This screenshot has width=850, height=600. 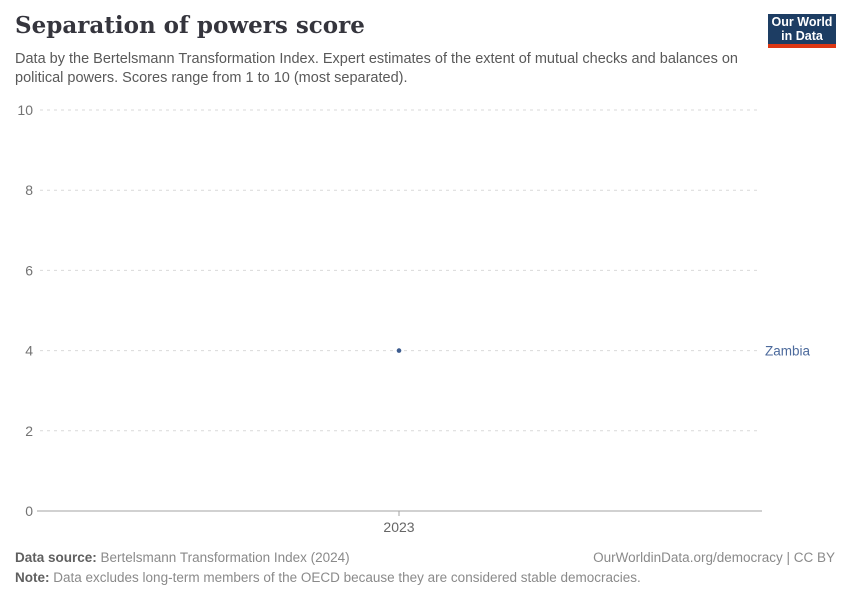 I want to click on y-tick-label: 4, so click(x=29, y=351).